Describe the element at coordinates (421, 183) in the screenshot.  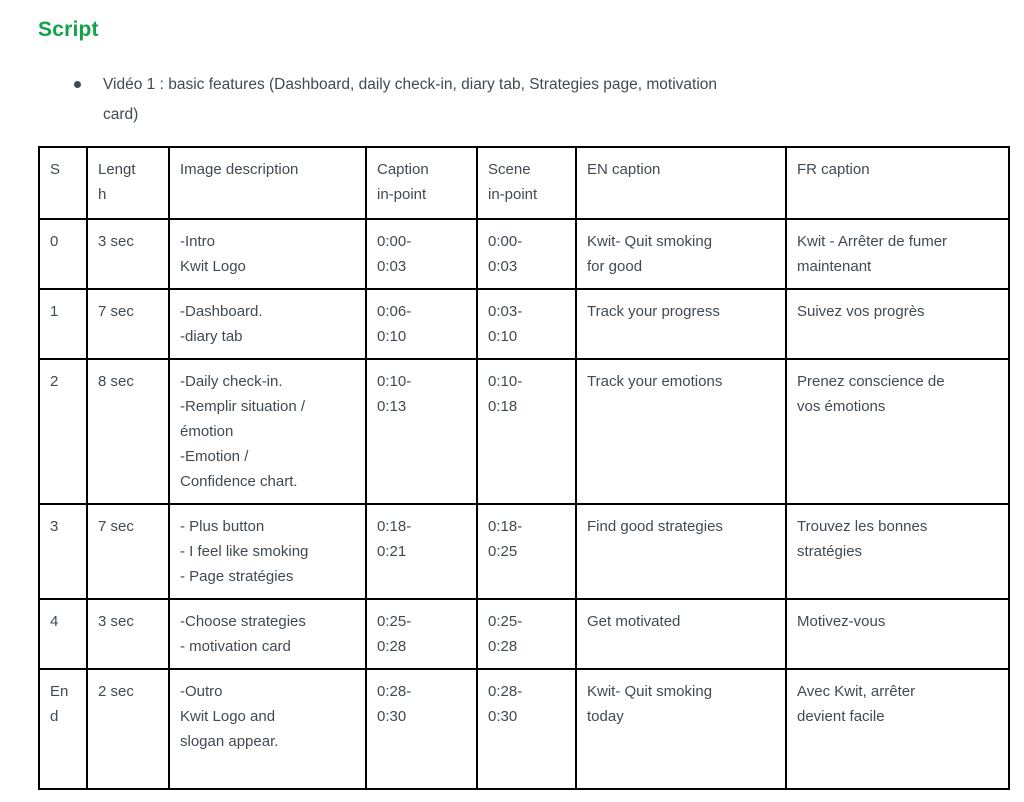
I see `column-header-caption-in-point: Caption in-point` at that location.